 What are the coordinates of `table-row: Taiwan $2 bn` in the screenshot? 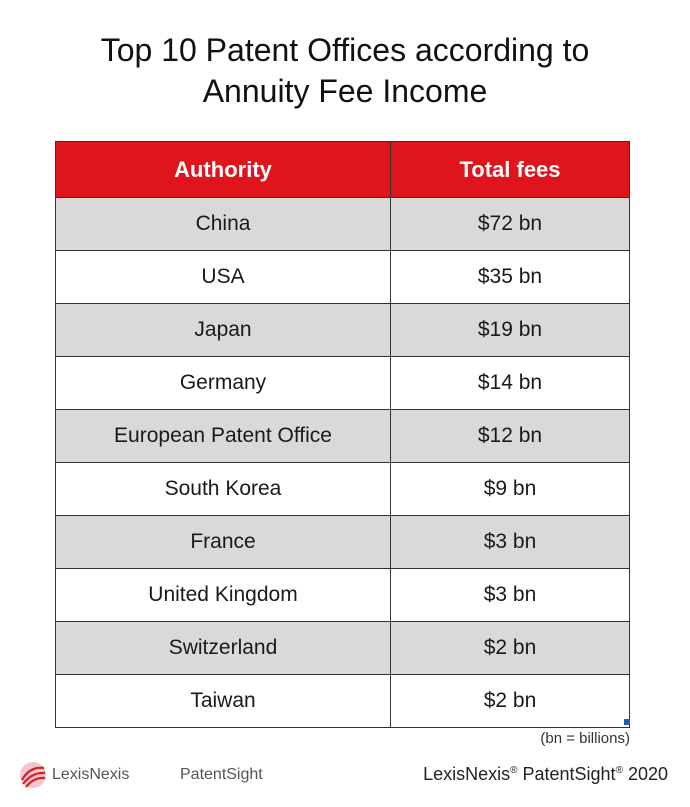 It's located at (342, 701).